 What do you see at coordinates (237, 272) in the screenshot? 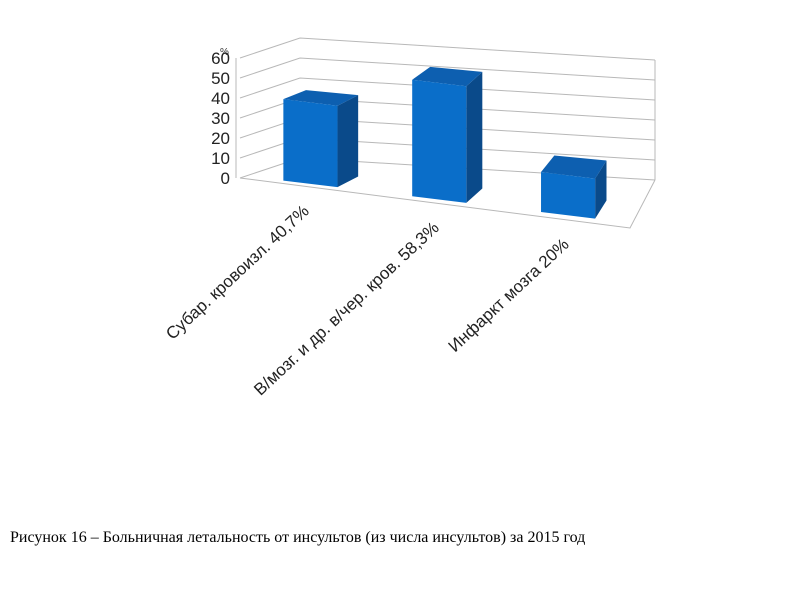
I see `x-tick-label: Субар. кровоизл. 40,7%` at bounding box center [237, 272].